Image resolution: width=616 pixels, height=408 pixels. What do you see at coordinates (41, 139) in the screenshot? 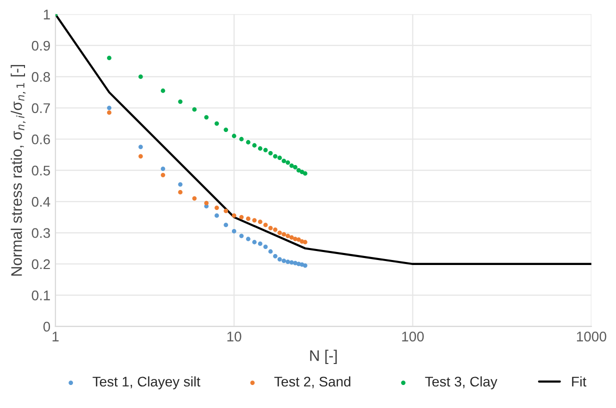
I see `y-tick-label: 0.6` at bounding box center [41, 139].